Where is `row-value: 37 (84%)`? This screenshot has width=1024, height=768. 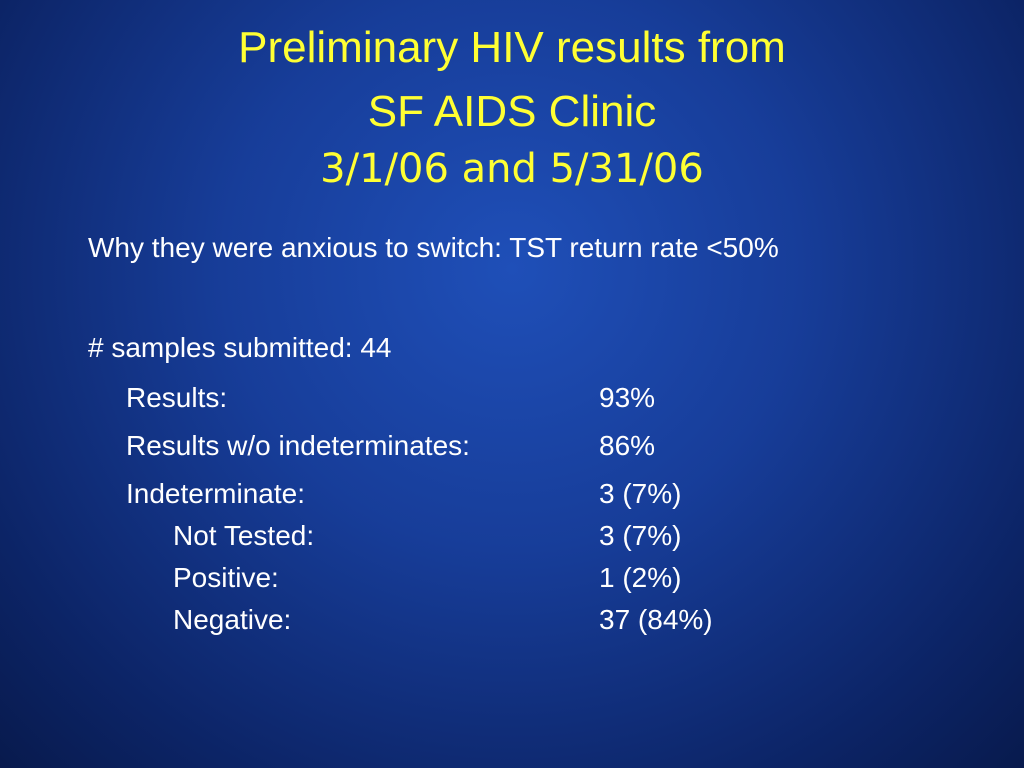 row-value: 37 (84%) is located at coordinates (656, 619).